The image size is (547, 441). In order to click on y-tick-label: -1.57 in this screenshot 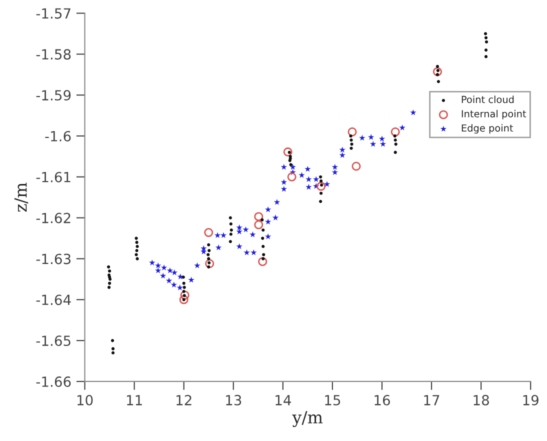, I will do `click(53, 13)`.